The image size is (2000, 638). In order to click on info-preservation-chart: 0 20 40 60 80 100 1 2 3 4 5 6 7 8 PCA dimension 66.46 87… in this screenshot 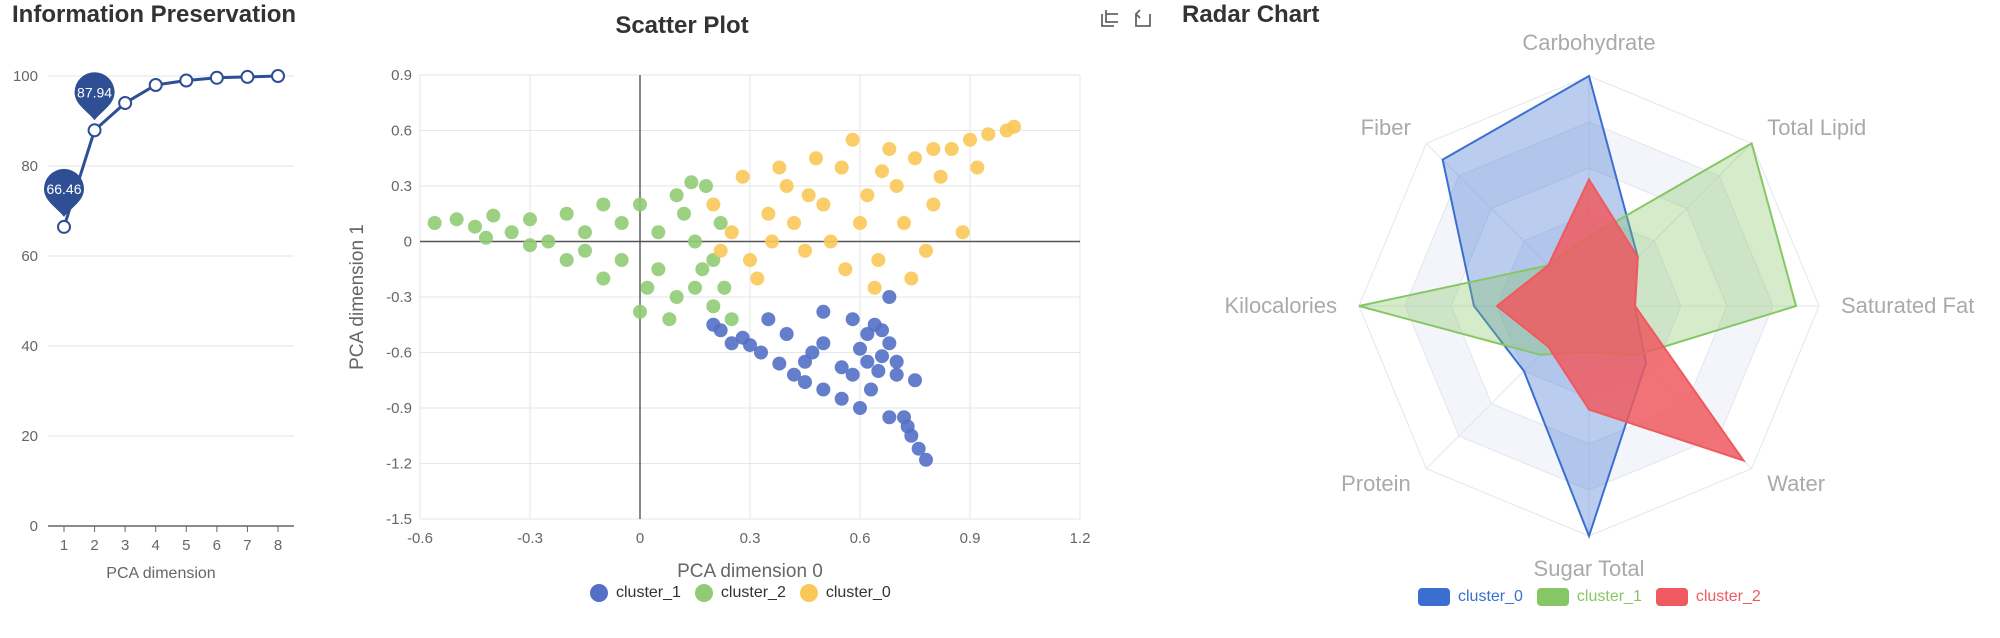, I will do `click(153, 325)`.